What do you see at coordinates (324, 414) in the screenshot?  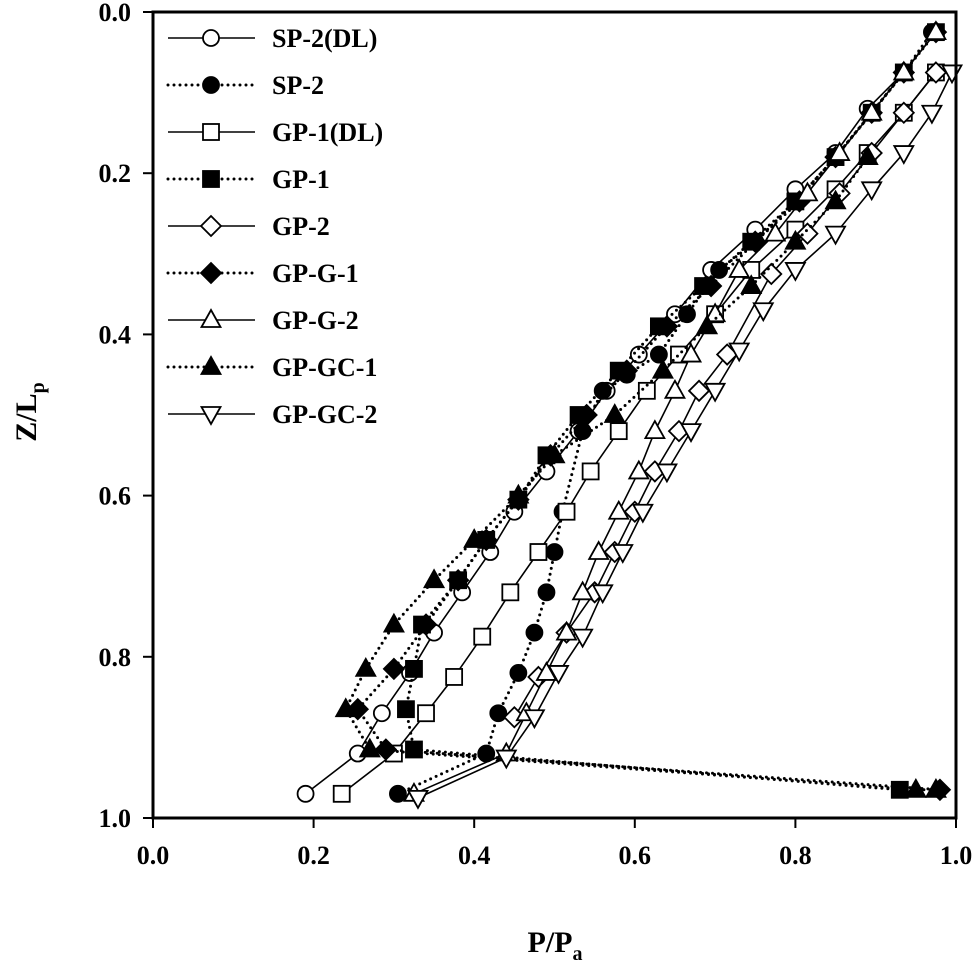 I see `legend-label: GP-GC-2` at bounding box center [324, 414].